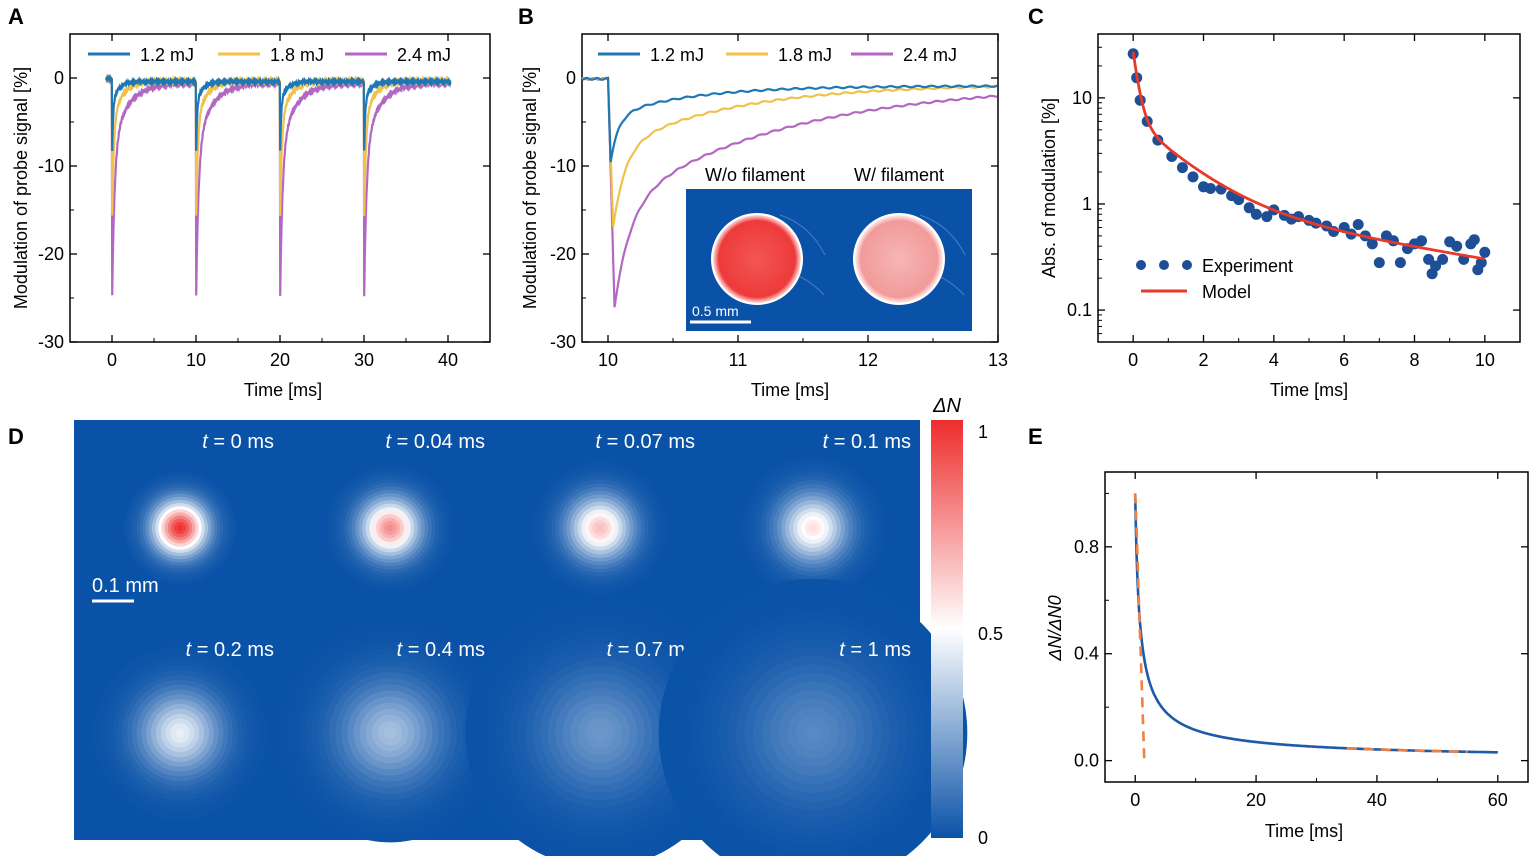 The height and width of the screenshot is (856, 1534). Describe the element at coordinates (283, 390) in the screenshot. I see `panel-a-xlabel: Time [ms]` at that location.